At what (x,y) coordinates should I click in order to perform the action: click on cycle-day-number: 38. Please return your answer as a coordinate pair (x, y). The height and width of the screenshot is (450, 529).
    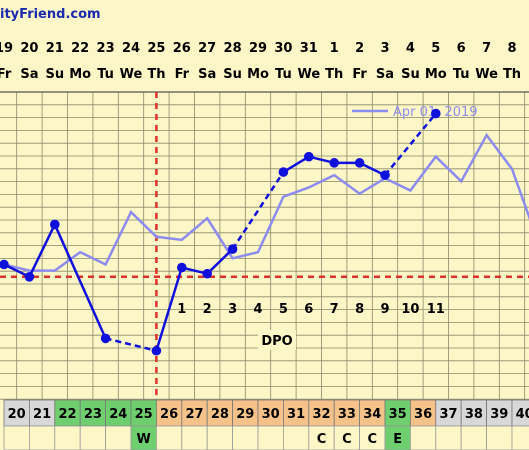
    Looking at the image, I should click on (474, 414).